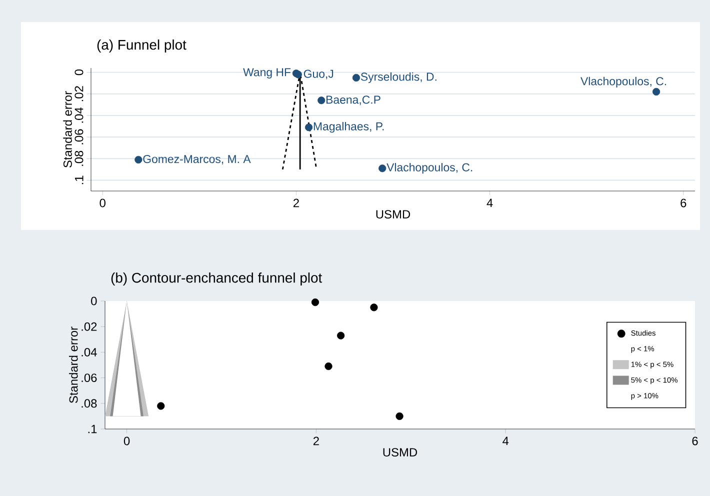  I want to click on annotation: Guo,J, so click(319, 75).